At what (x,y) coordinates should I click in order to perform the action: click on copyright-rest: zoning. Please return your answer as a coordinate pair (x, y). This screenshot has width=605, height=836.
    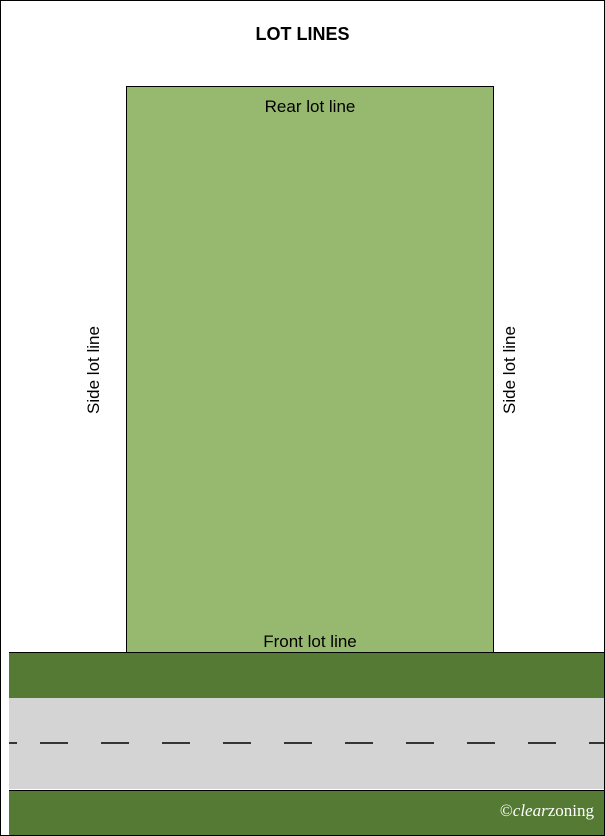
    Looking at the image, I should click on (570, 810).